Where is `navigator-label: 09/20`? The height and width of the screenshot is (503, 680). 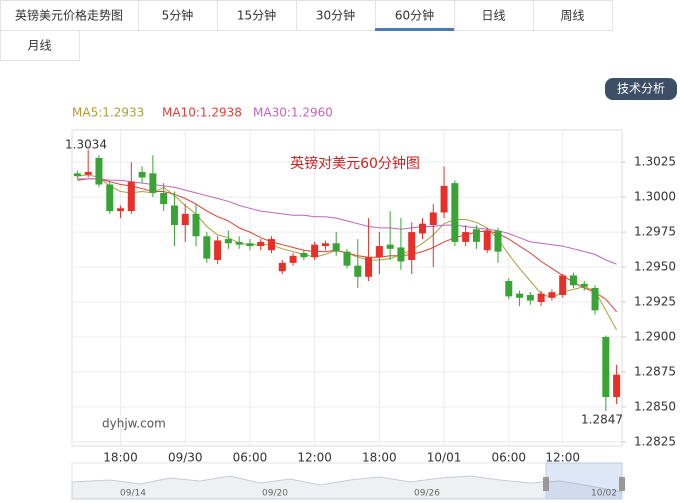
navigator-label: 09/20 is located at coordinates (275, 494).